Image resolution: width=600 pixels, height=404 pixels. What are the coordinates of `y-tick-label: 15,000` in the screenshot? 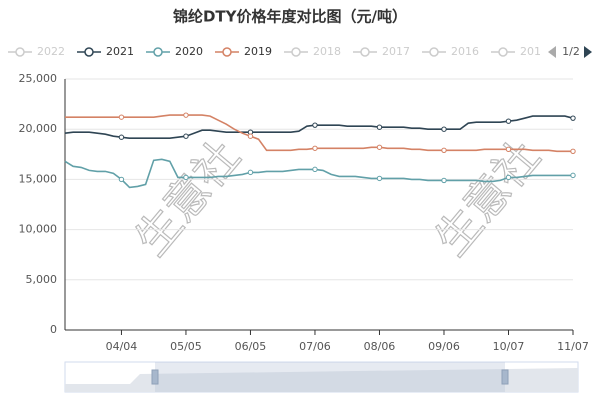 It's located at (38, 178).